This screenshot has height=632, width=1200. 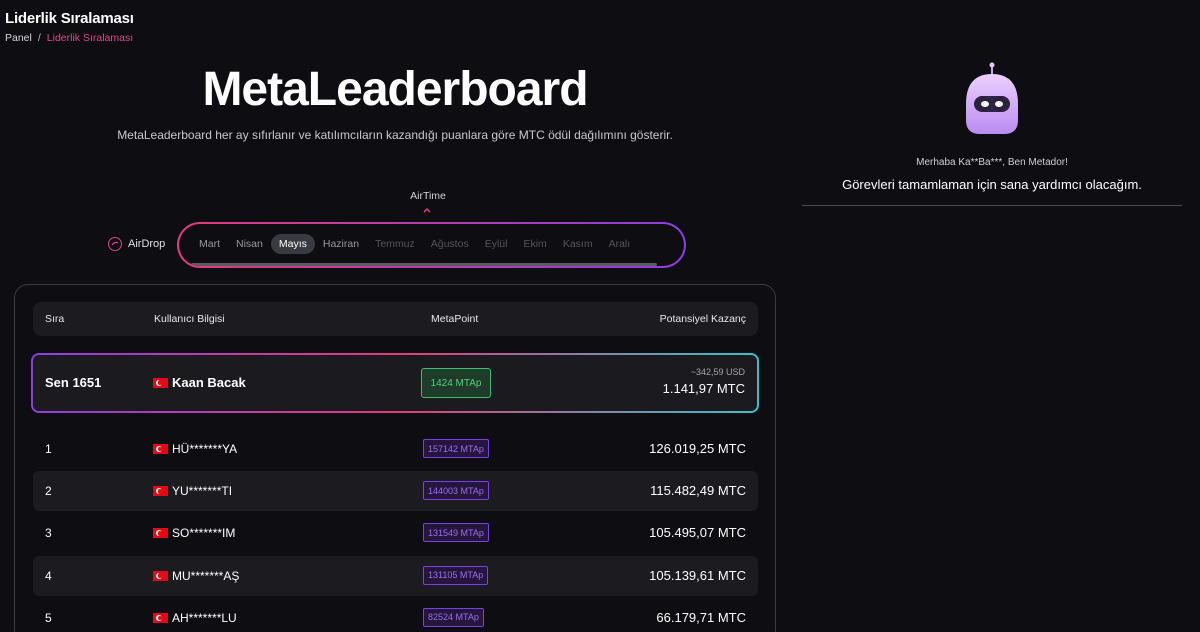 What do you see at coordinates (48, 533) in the screenshot?
I see `row-rank: 3` at bounding box center [48, 533].